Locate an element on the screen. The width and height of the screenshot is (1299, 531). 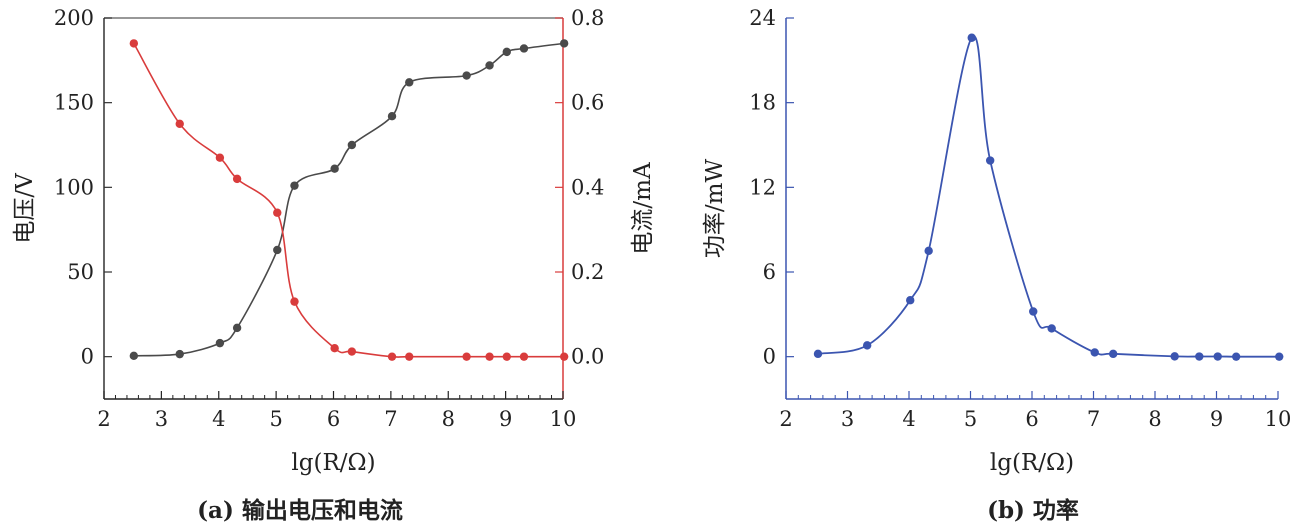
panel-a-y-tick-label: 100 is located at coordinates (74, 187).